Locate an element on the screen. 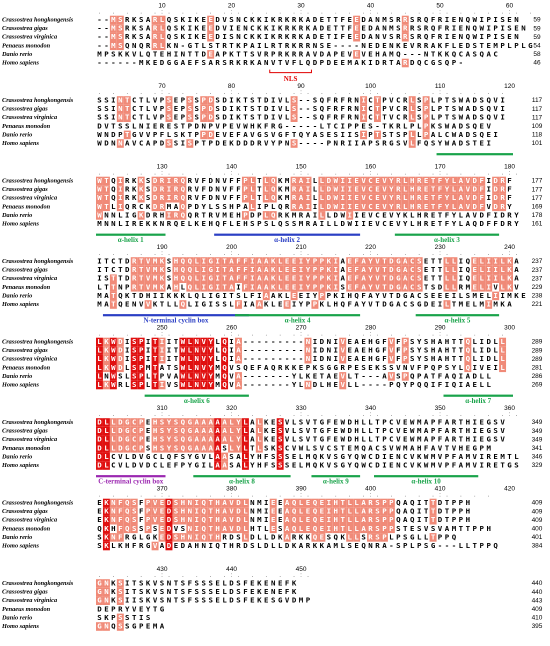  row-end-number: 237 is located at coordinates (537, 278).